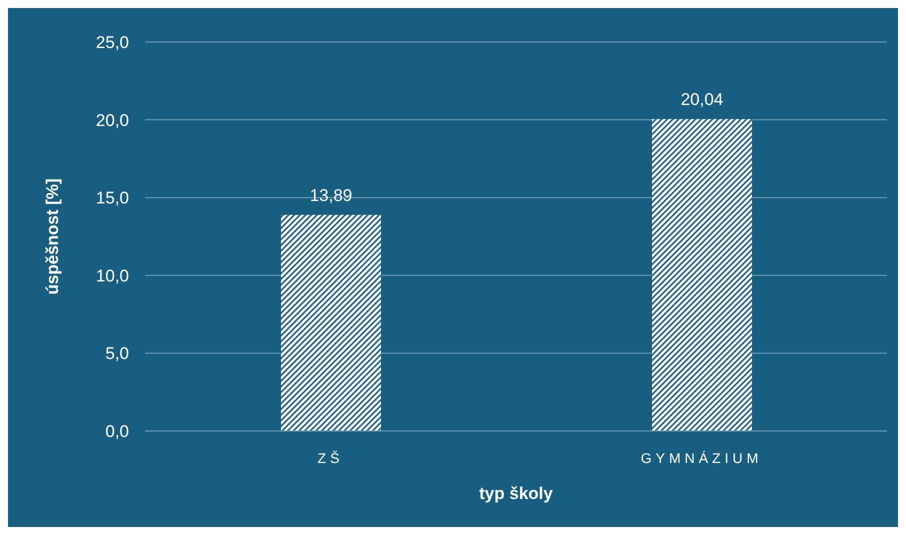  Describe the element at coordinates (112, 276) in the screenshot. I see `y-tick-label: 10,0` at that location.